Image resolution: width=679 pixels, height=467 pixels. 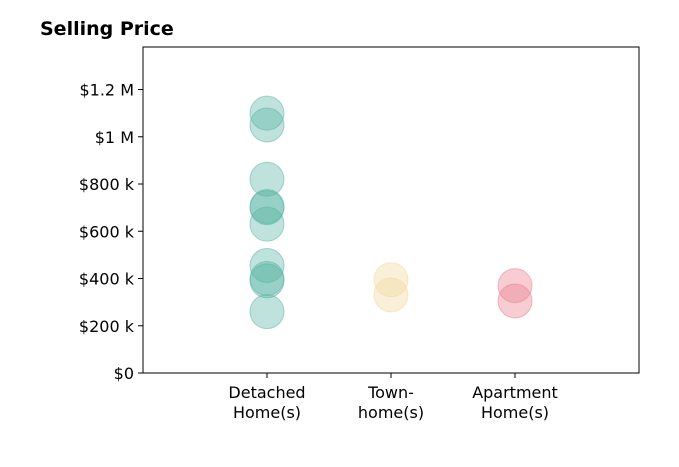 What do you see at coordinates (390, 392) in the screenshot?
I see `x-tick-label: Town-` at bounding box center [390, 392].